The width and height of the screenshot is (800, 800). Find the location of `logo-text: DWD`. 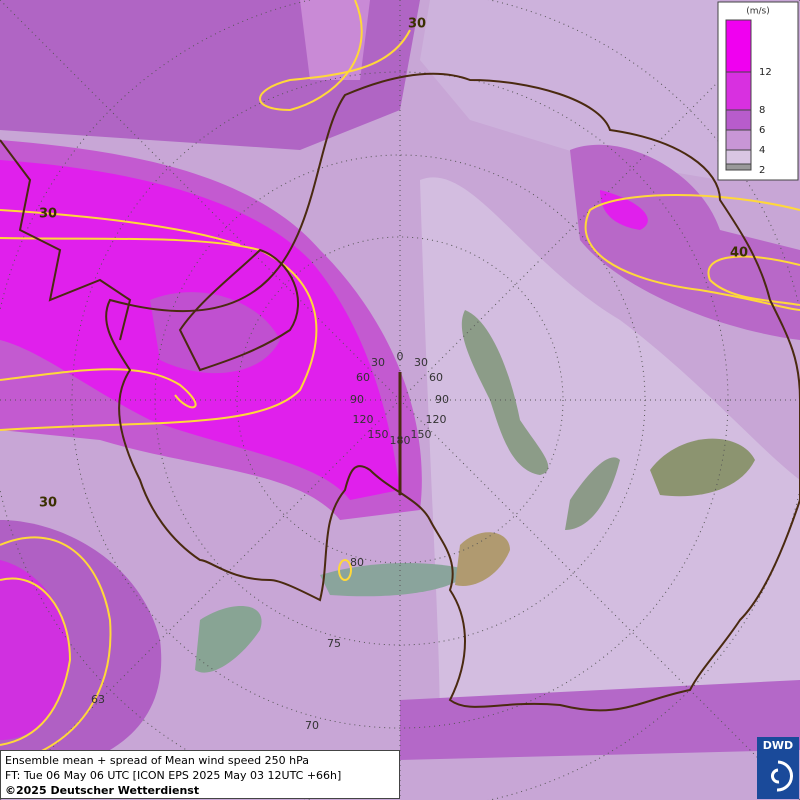

logo-text: DWD is located at coordinates (778, 745).